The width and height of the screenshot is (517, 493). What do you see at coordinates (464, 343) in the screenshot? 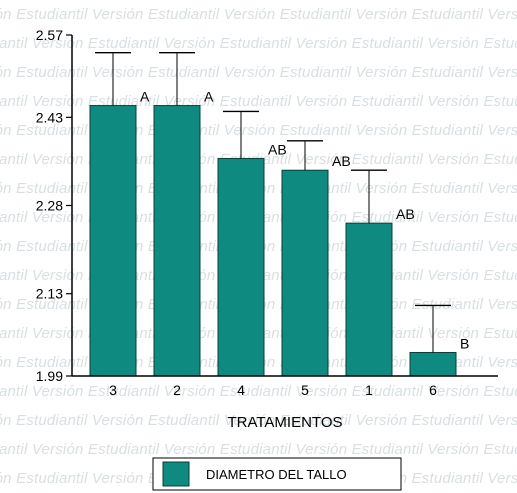
I see `significance-label: B` at bounding box center [464, 343].